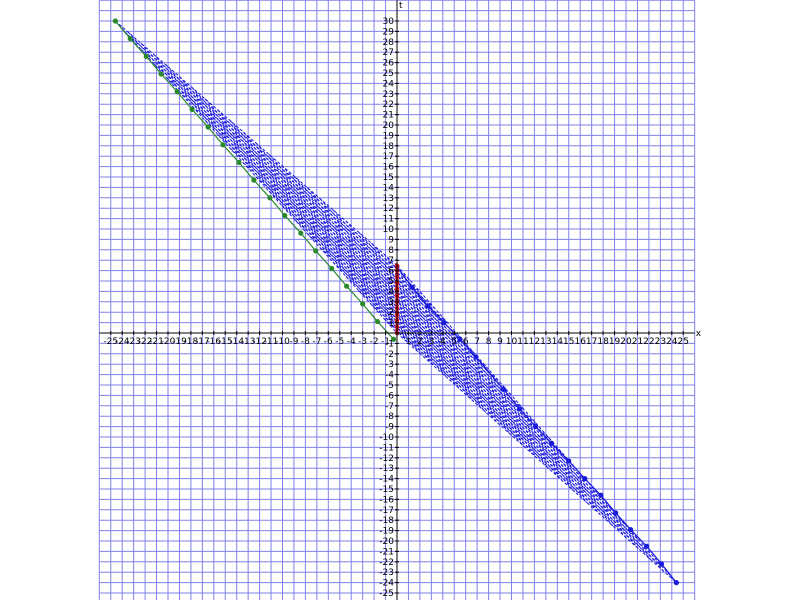 The height and width of the screenshot is (600, 800). What do you see at coordinates (388, 209) in the screenshot?
I see `y-tick-label: 12` at bounding box center [388, 209].